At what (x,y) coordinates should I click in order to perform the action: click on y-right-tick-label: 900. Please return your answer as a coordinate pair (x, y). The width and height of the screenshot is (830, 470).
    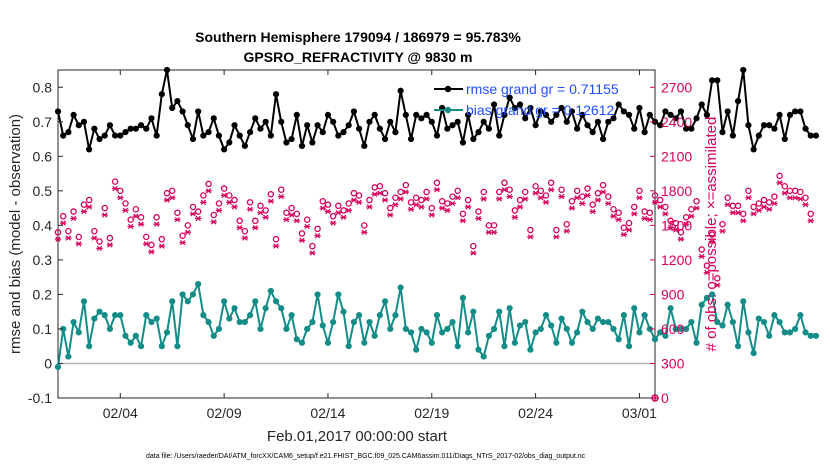
    Looking at the image, I should click on (673, 294).